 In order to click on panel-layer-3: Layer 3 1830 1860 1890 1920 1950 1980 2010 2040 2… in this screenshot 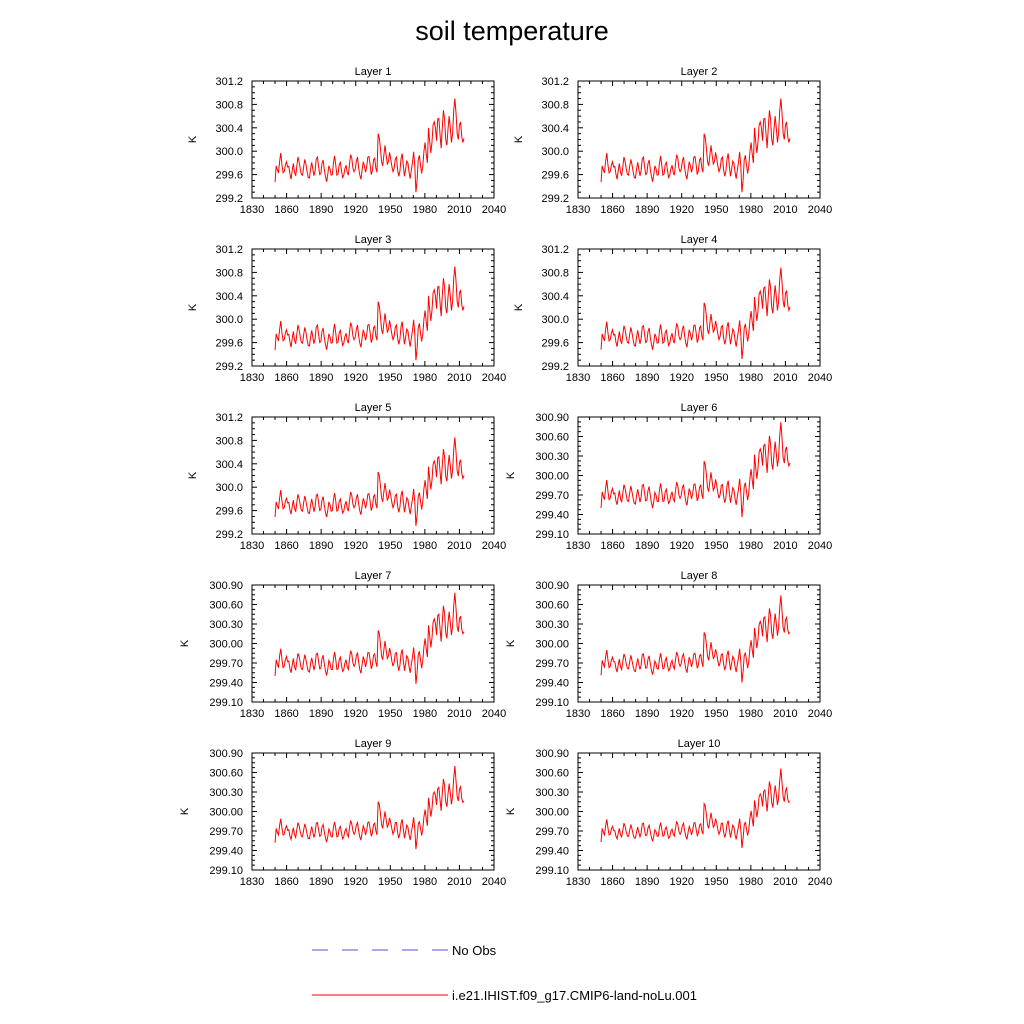, I will do `click(346, 309)`.